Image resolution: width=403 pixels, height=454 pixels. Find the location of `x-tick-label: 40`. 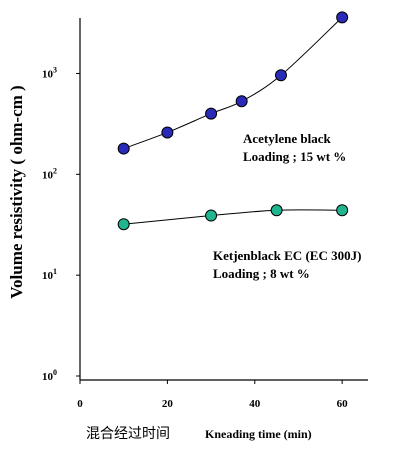

x-tick-label: 40 is located at coordinates (255, 404).